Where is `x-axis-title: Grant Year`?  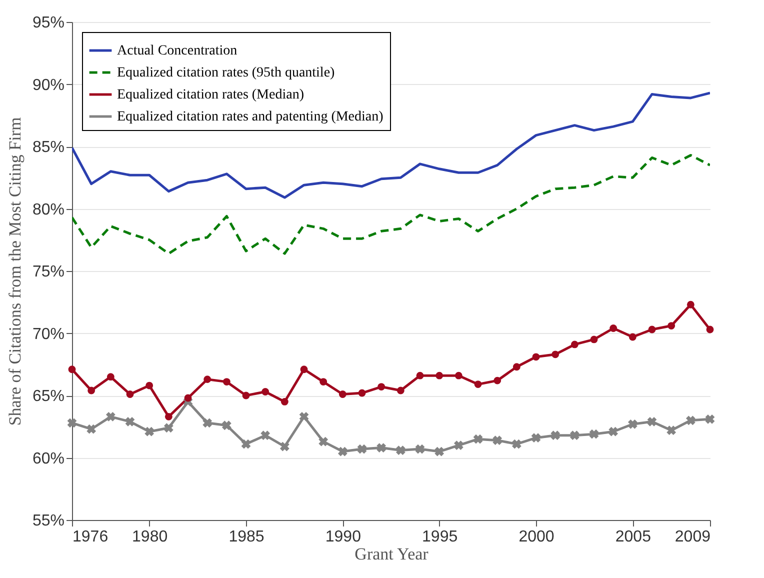
x-axis-title: Grant Year is located at coordinates (391, 554).